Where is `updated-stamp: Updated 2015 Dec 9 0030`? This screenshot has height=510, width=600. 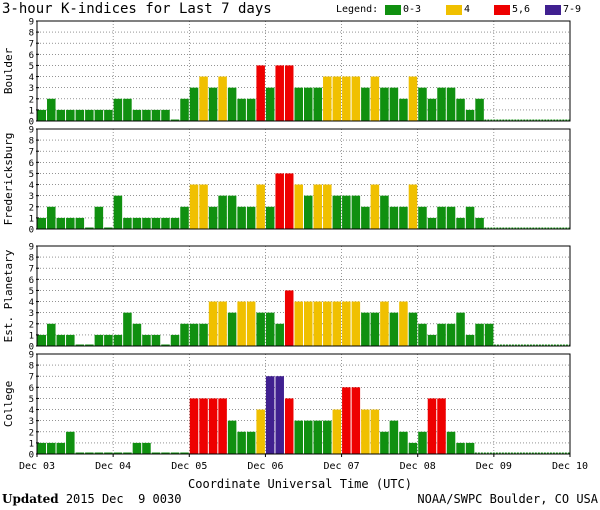 updated-stamp: Updated 2015 Dec 9 0030 is located at coordinates (91, 499).